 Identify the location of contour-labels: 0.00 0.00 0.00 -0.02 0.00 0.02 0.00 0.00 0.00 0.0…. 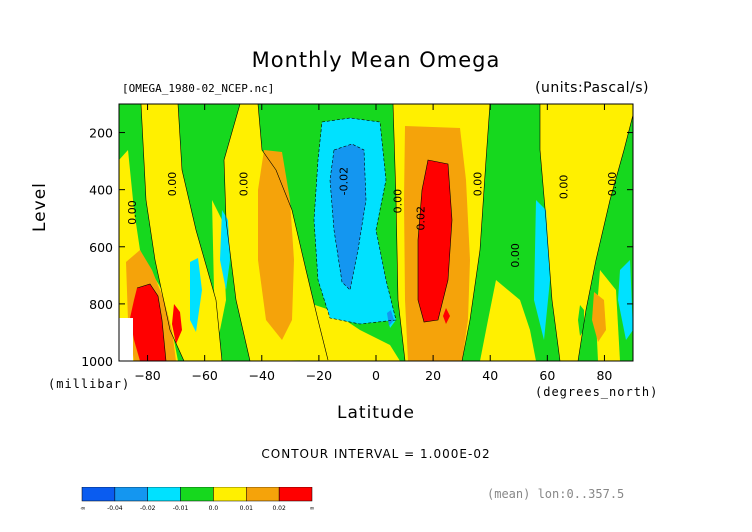
(372, 217).